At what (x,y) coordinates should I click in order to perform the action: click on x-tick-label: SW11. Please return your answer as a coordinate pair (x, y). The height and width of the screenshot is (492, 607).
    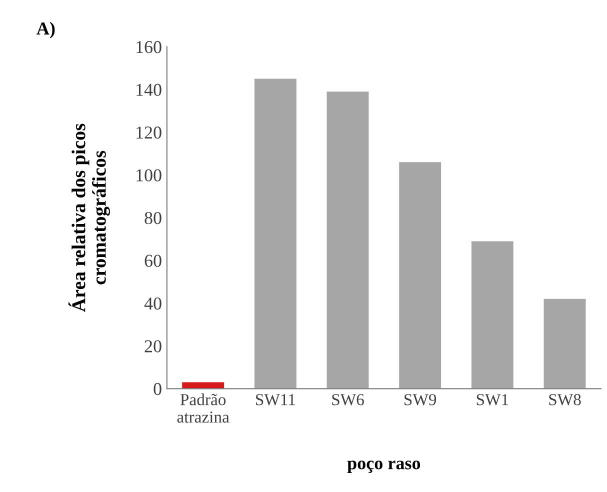
    Looking at the image, I should click on (275, 400).